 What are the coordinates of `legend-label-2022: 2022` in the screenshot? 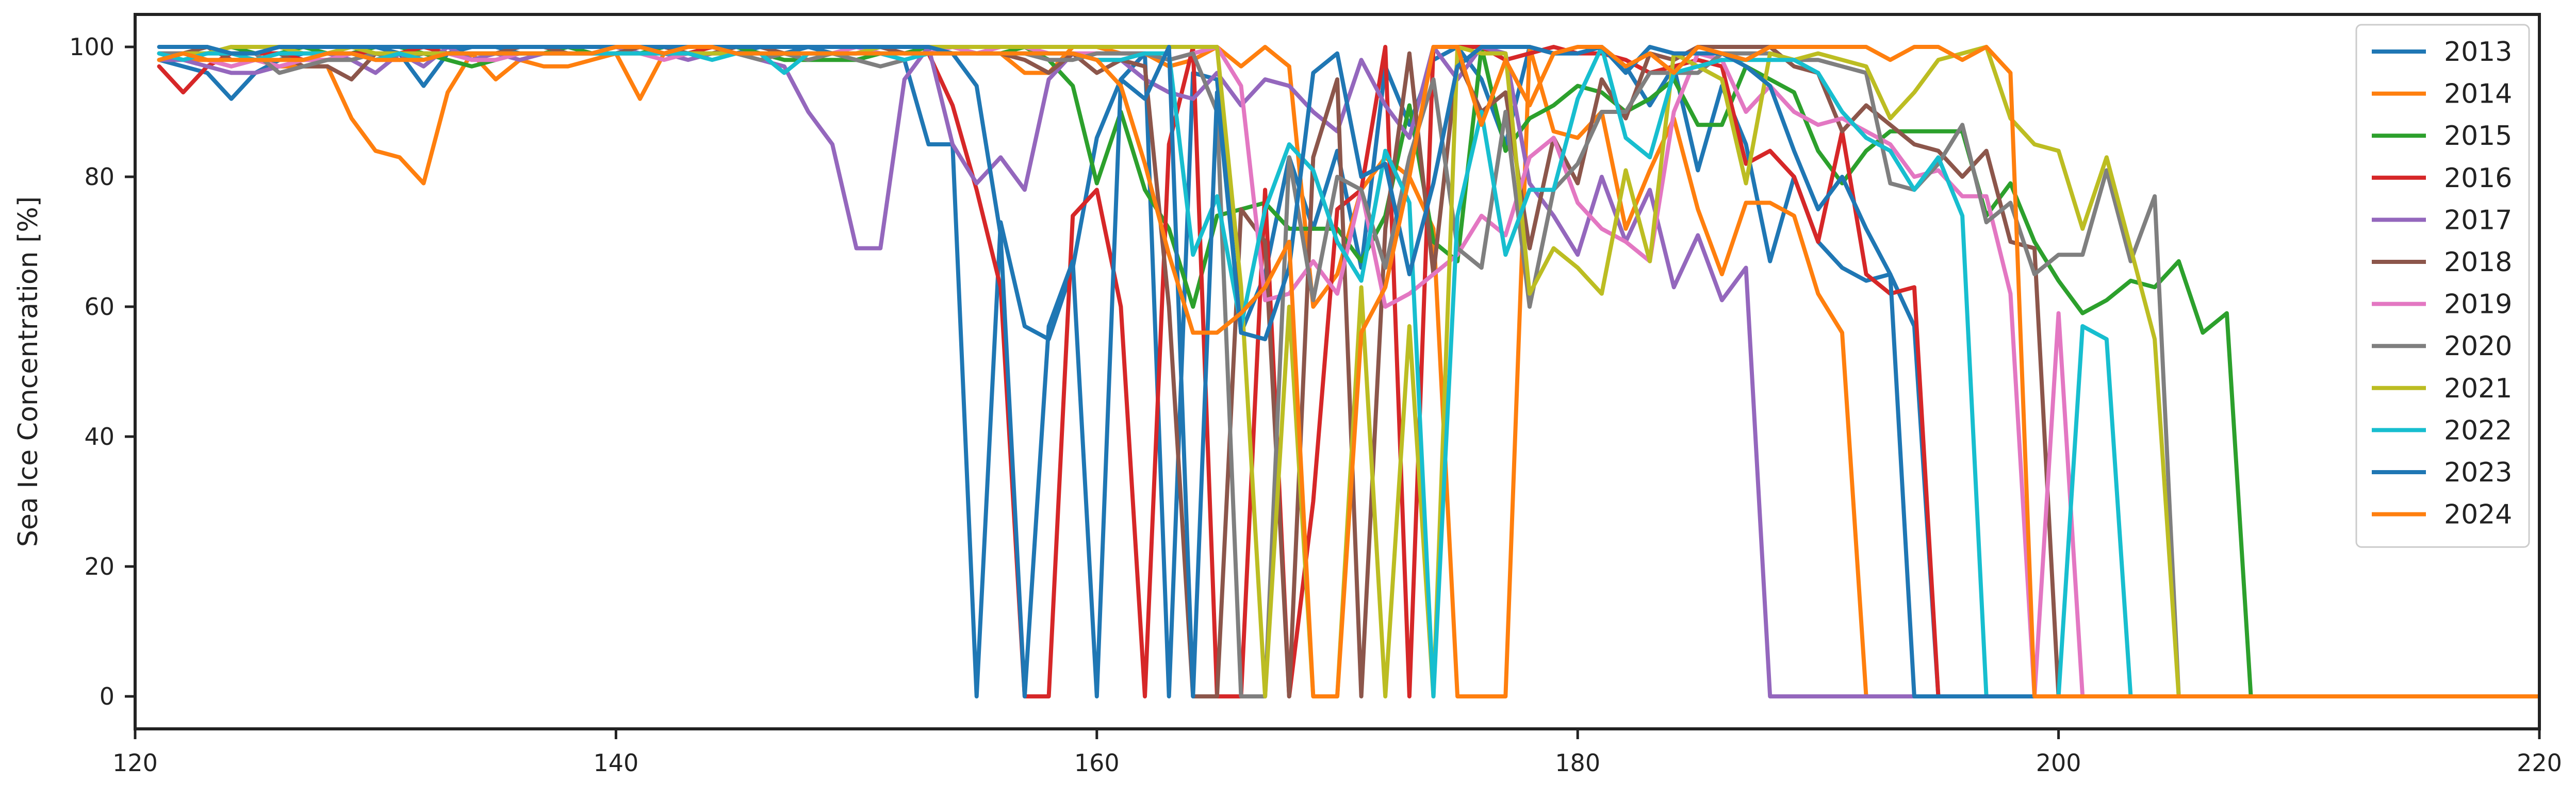 It's located at (2478, 430).